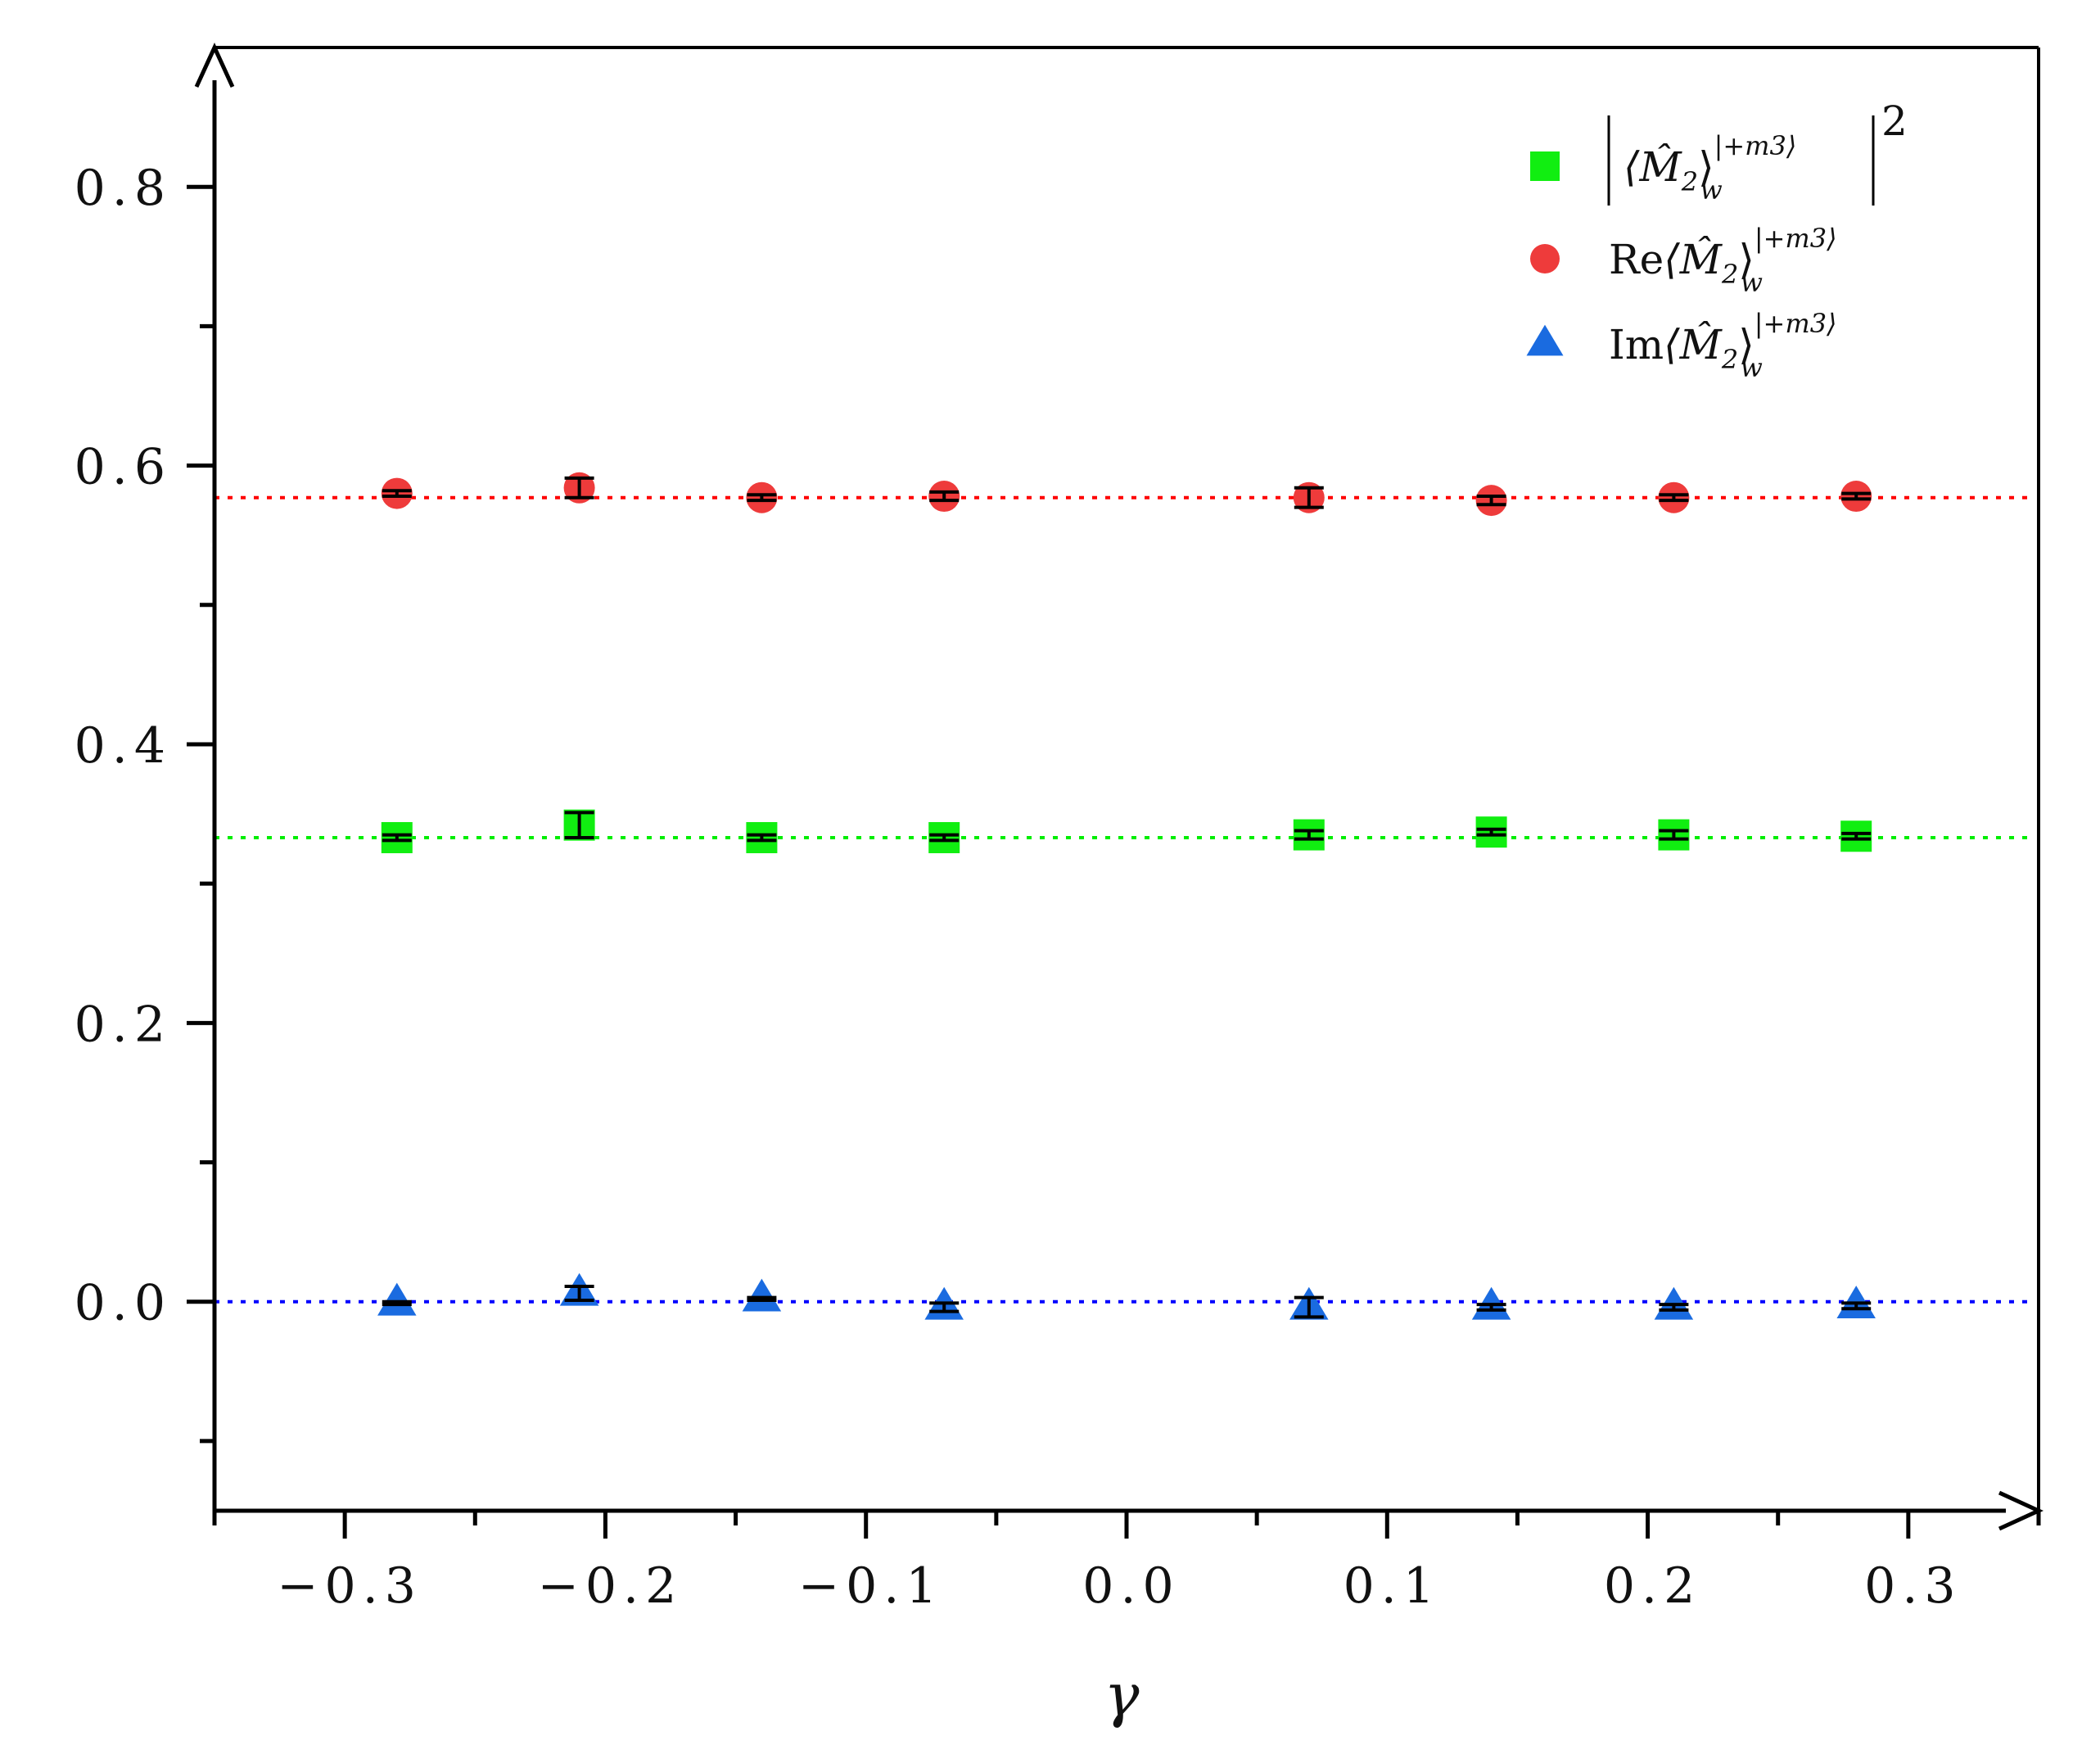 This screenshot has height=1740, width=2100. What do you see at coordinates (1652, 1586) in the screenshot?
I see `x-tick-label: 0.2` at bounding box center [1652, 1586].